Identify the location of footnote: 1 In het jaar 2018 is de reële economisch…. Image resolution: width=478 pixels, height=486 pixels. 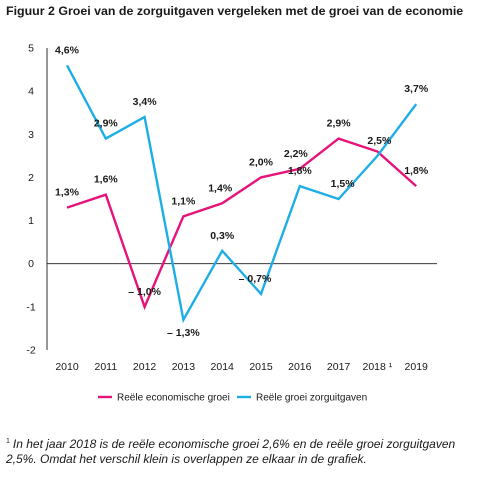
(237, 450).